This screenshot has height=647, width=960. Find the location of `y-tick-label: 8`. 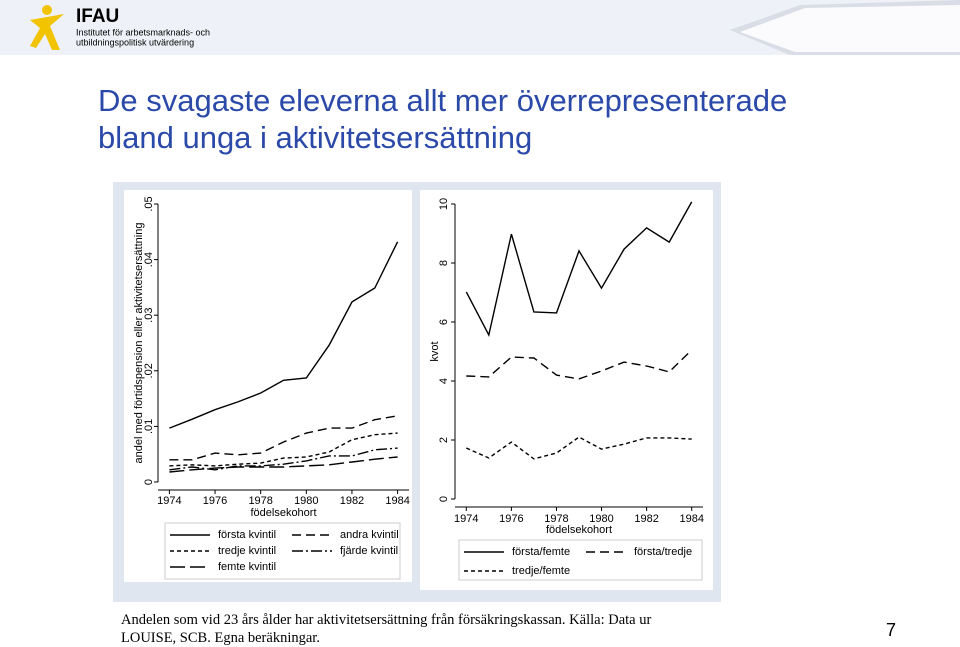

y-tick-label: 8 is located at coordinates (444, 263).